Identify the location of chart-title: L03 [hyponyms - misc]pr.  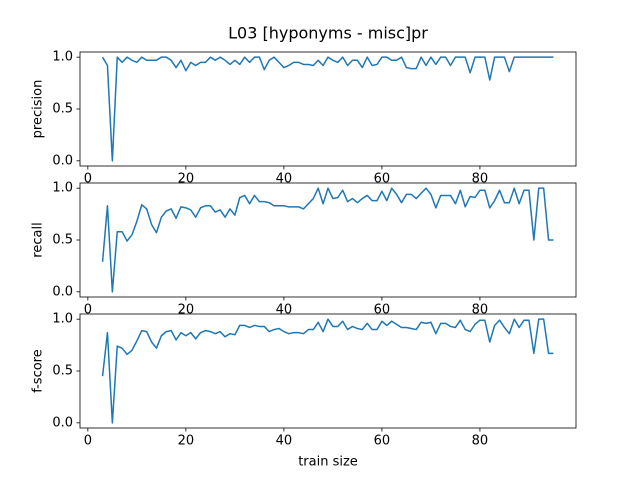
(328, 33).